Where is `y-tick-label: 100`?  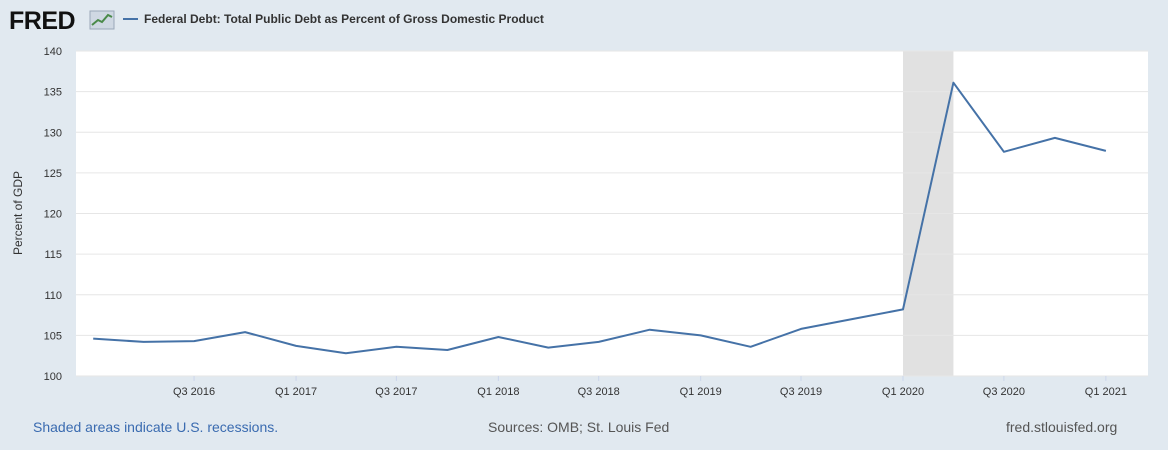
y-tick-label: 100 is located at coordinates (53, 377).